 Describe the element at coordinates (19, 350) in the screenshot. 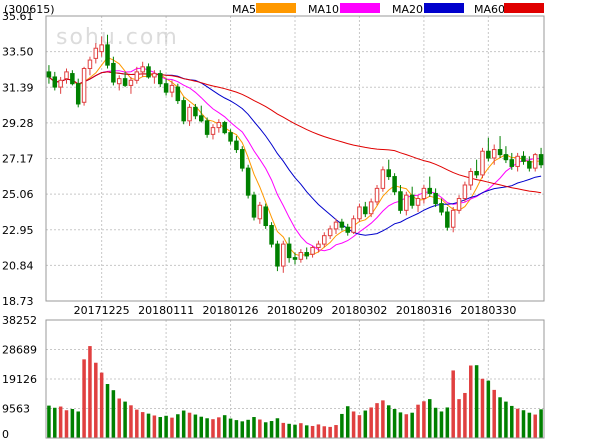

I see `volume-tick-label: 28689` at that location.